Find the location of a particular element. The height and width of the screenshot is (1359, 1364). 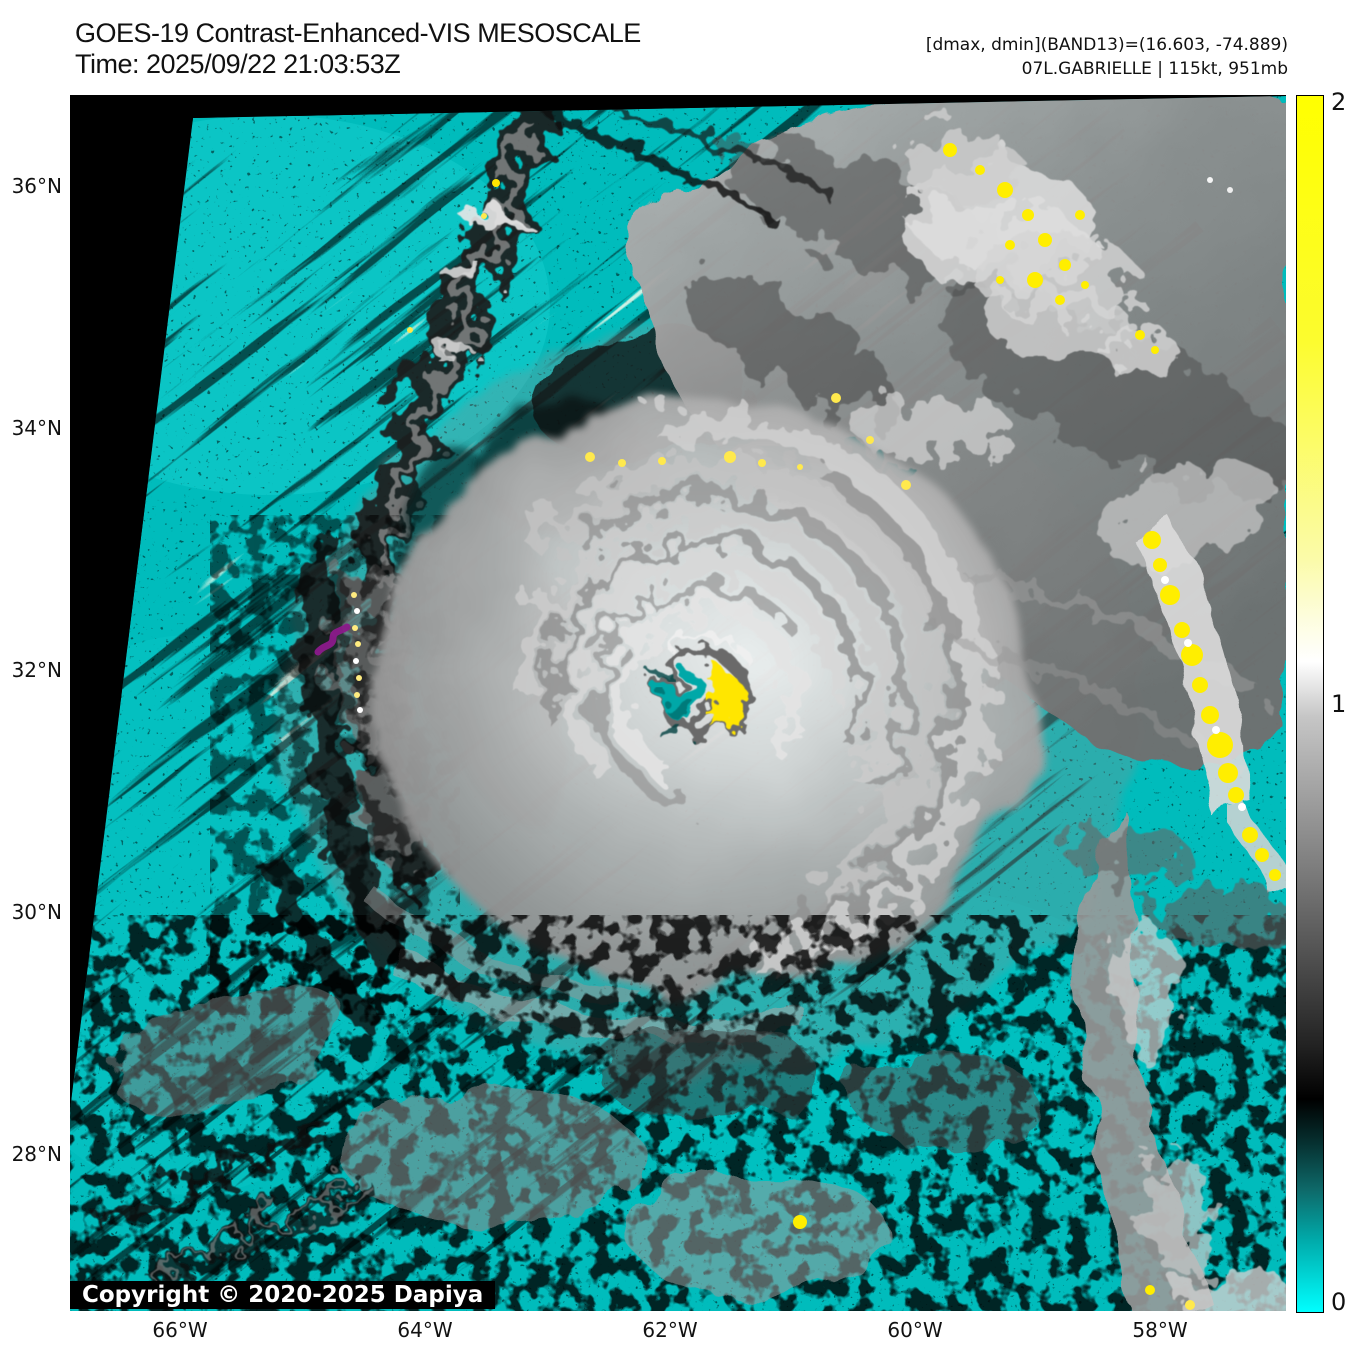

lon-label-62W: 62°W is located at coordinates (670, 1330).